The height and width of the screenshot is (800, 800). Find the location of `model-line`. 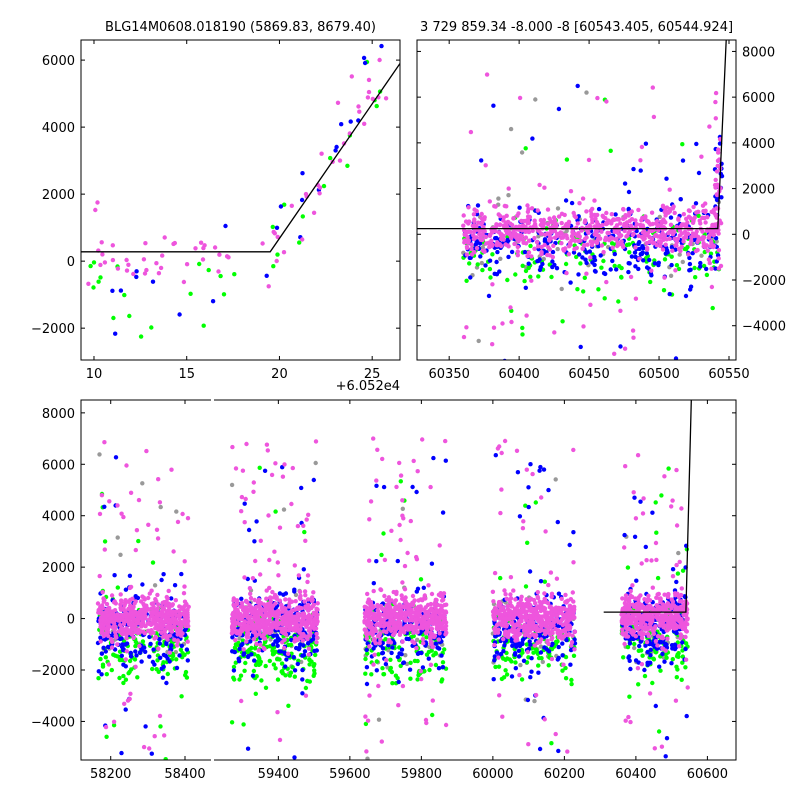

model-line is located at coordinates (240, 158).